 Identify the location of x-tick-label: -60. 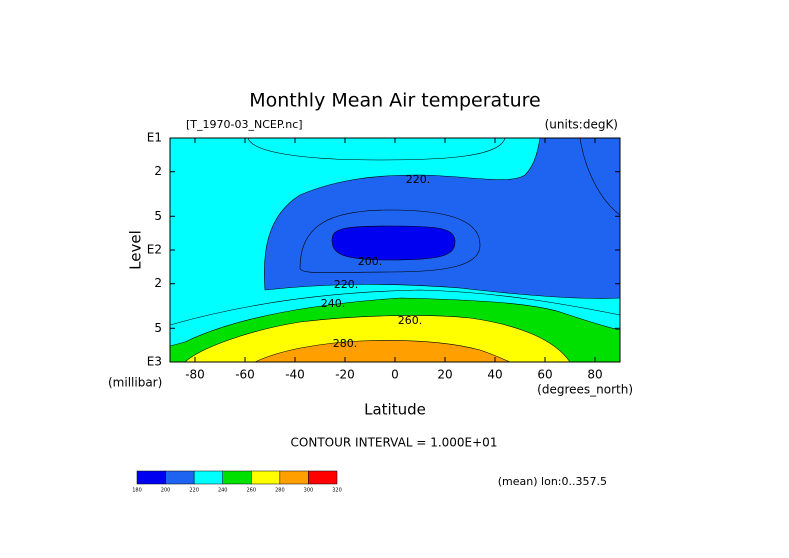
(245, 375).